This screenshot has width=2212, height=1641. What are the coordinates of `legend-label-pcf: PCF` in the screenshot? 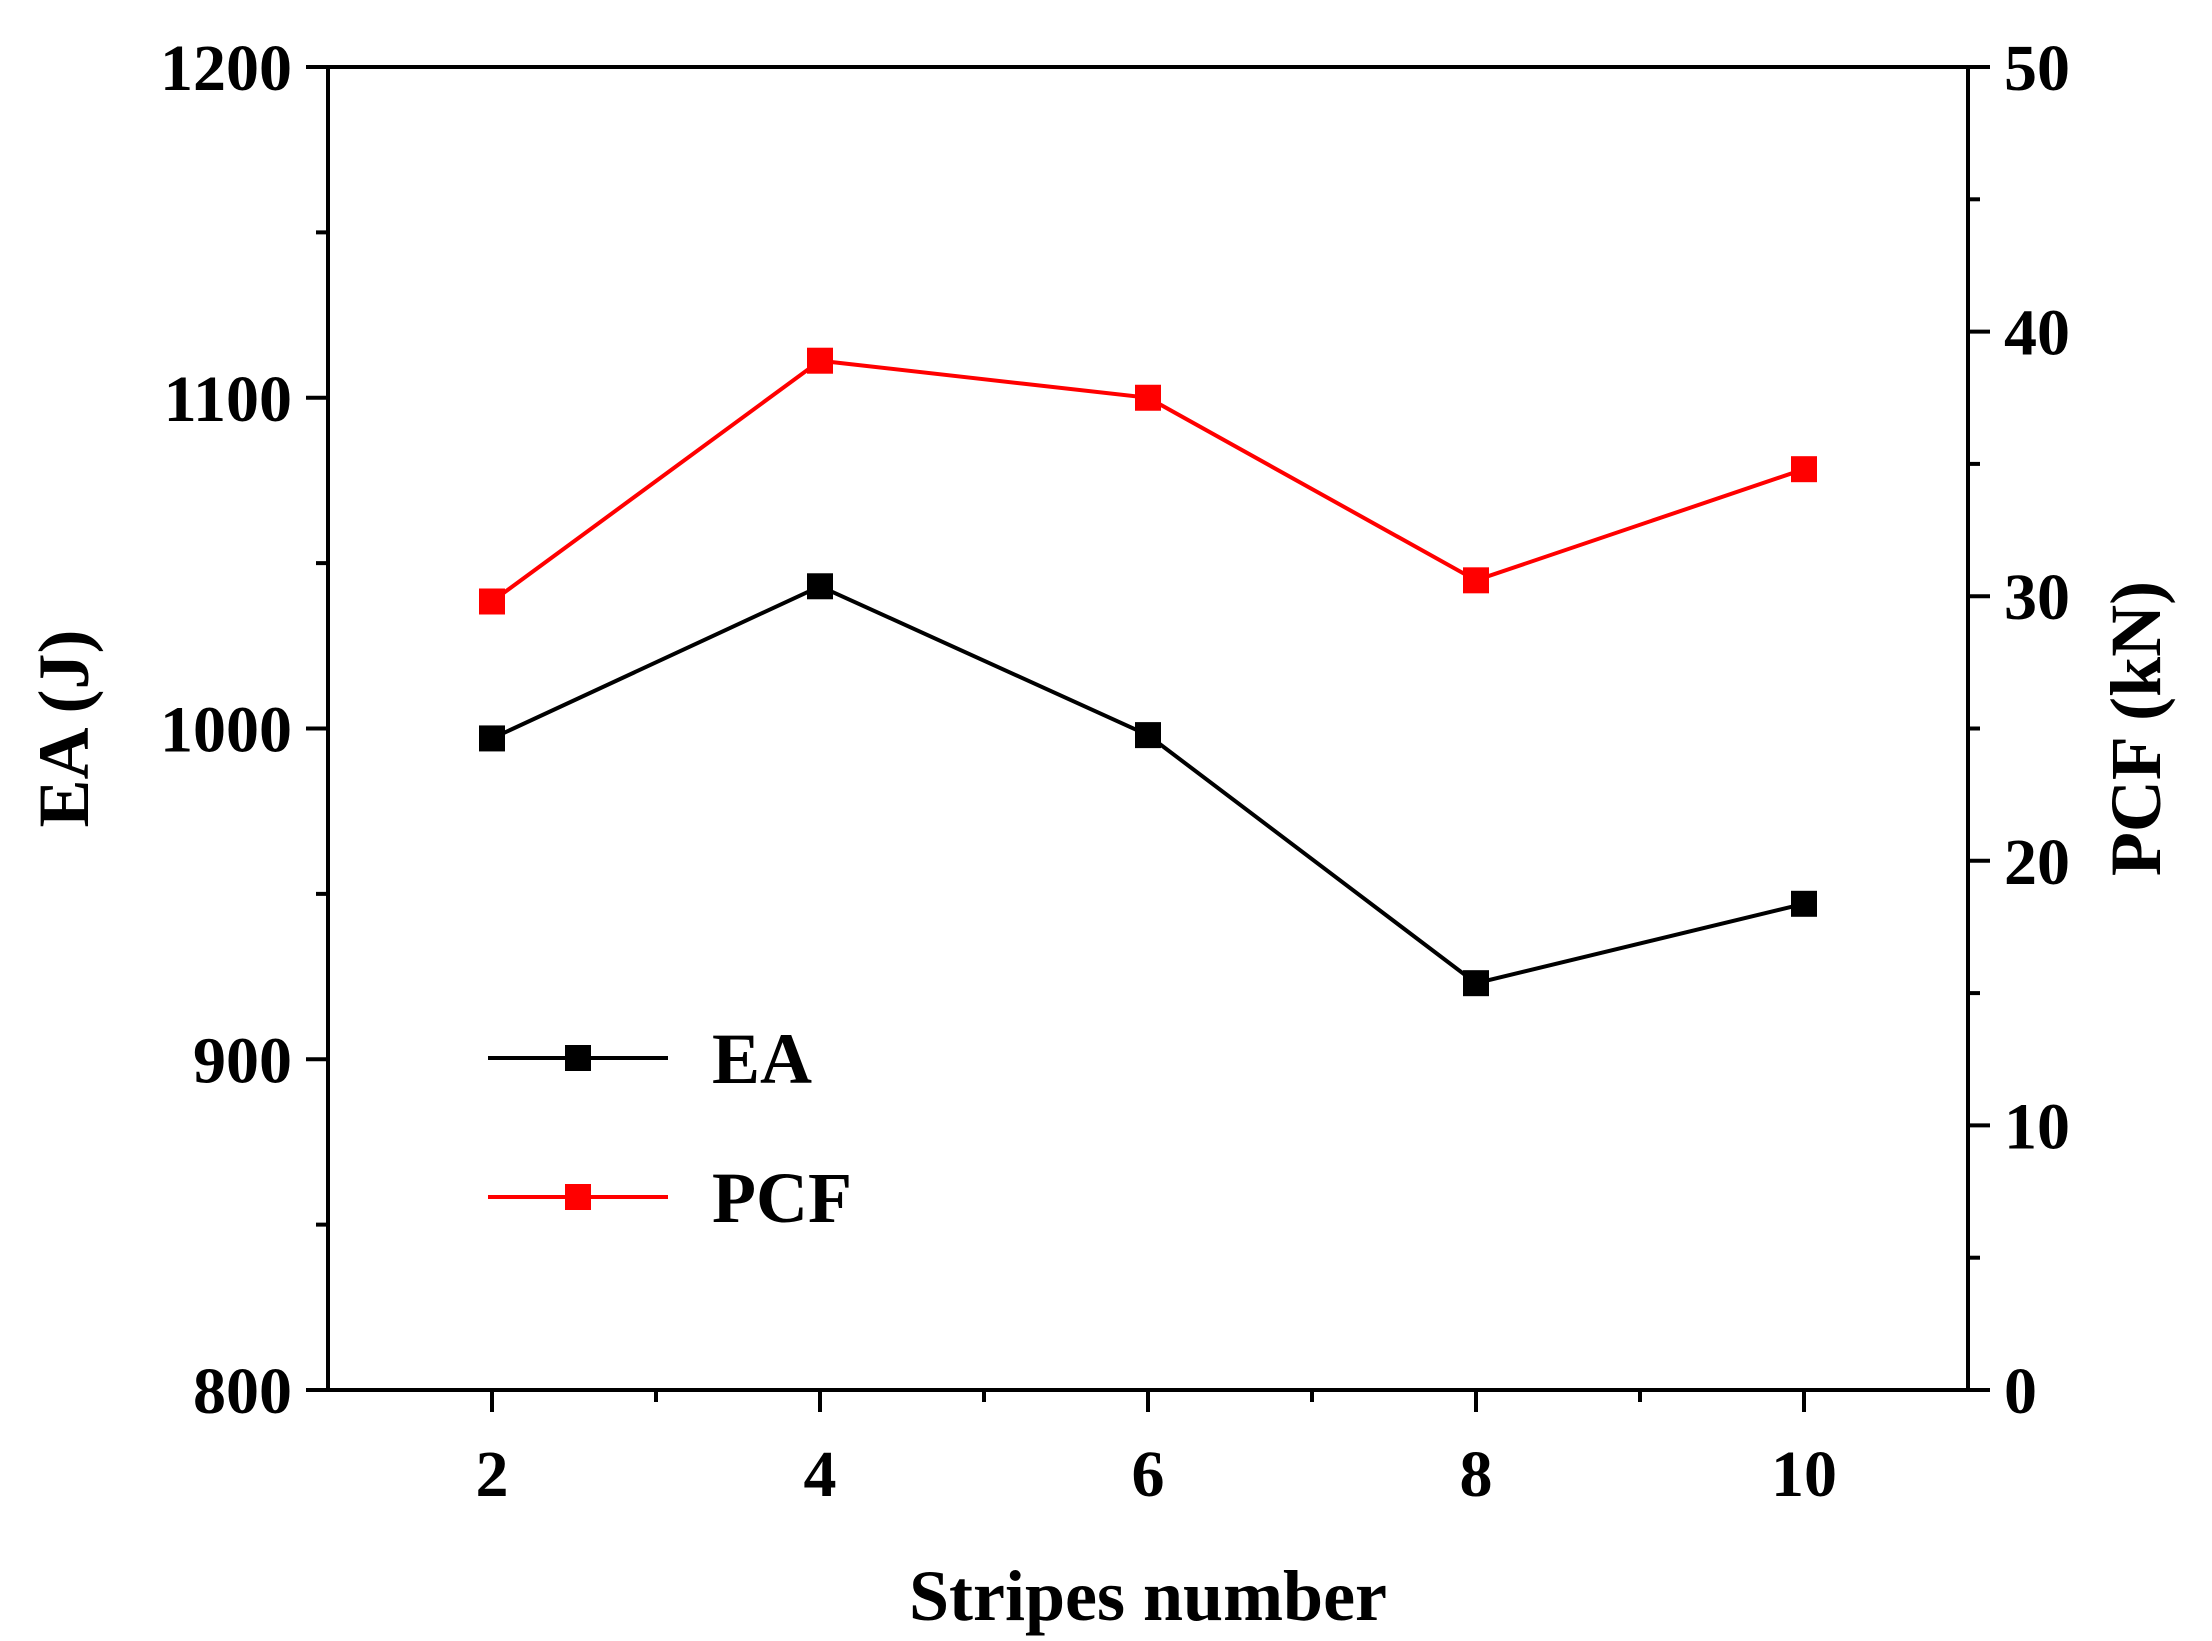 It's located at (782, 1198).